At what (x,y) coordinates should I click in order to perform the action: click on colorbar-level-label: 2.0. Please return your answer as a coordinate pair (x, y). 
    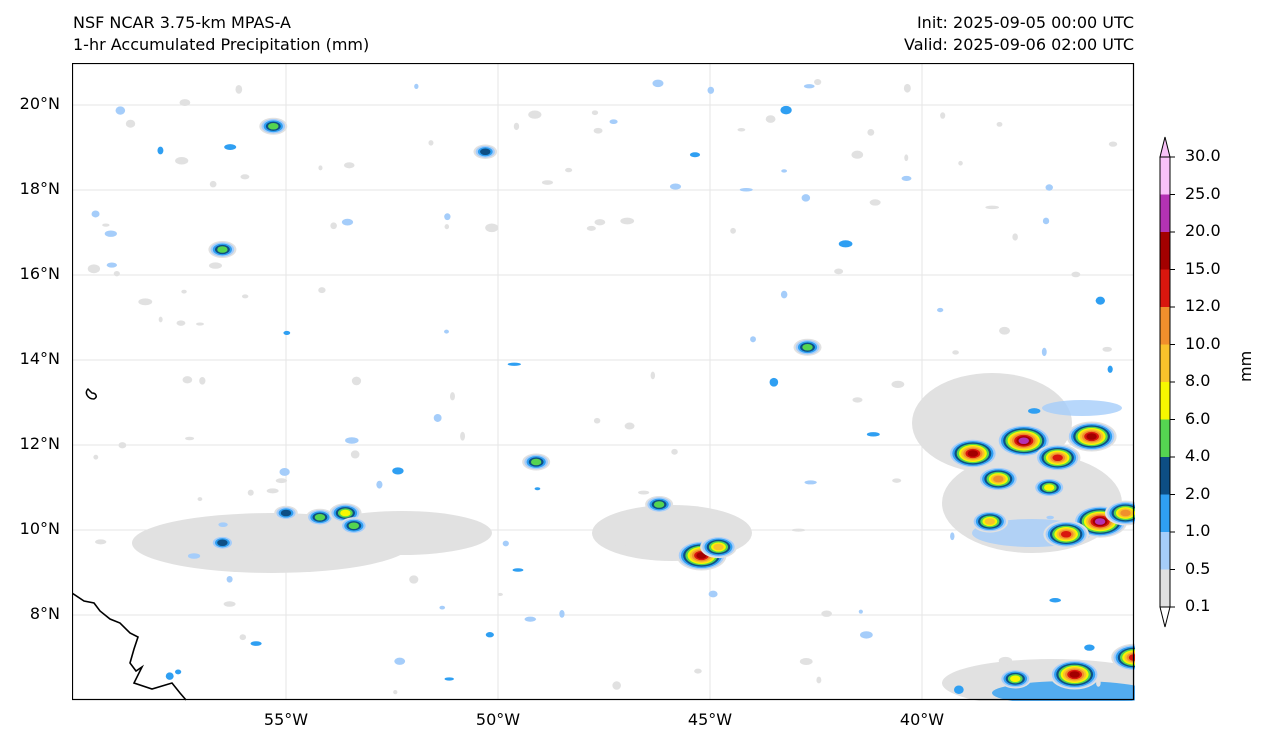
    Looking at the image, I should click on (1198, 493).